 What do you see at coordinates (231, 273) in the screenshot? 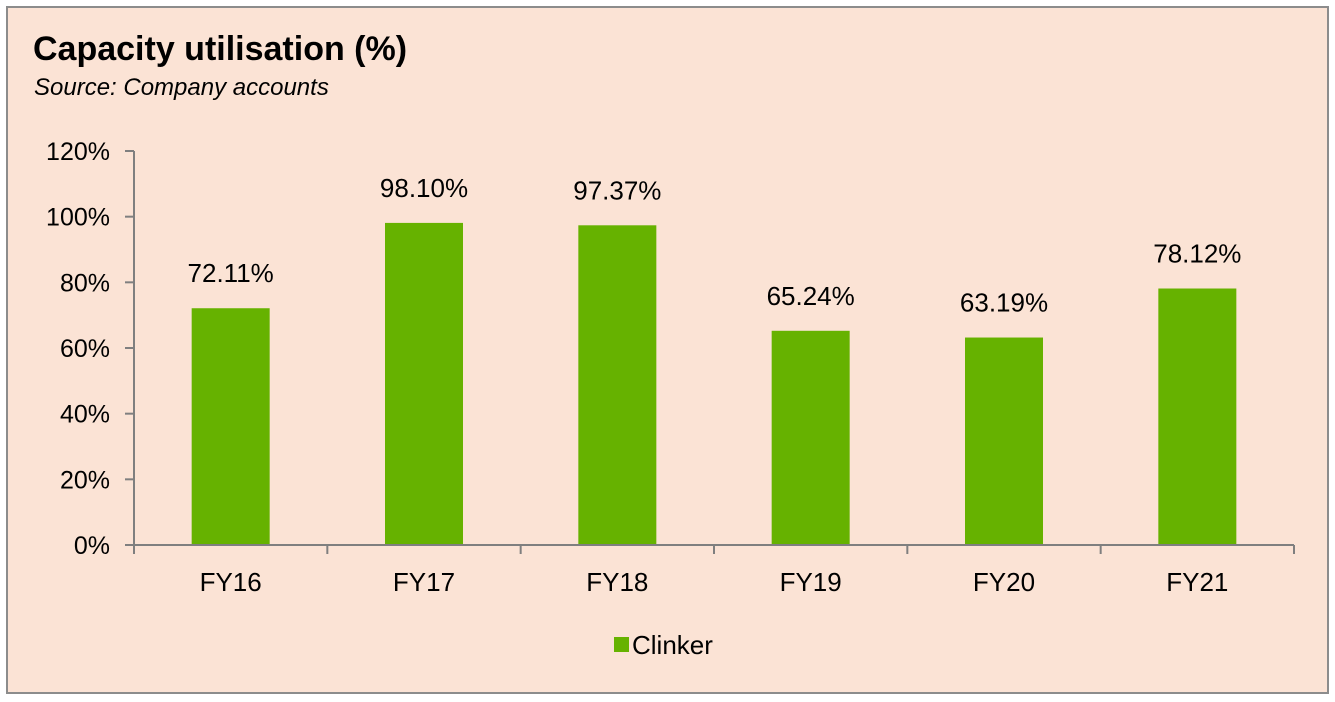
I see `bar-value-label: 72.11%` at bounding box center [231, 273].